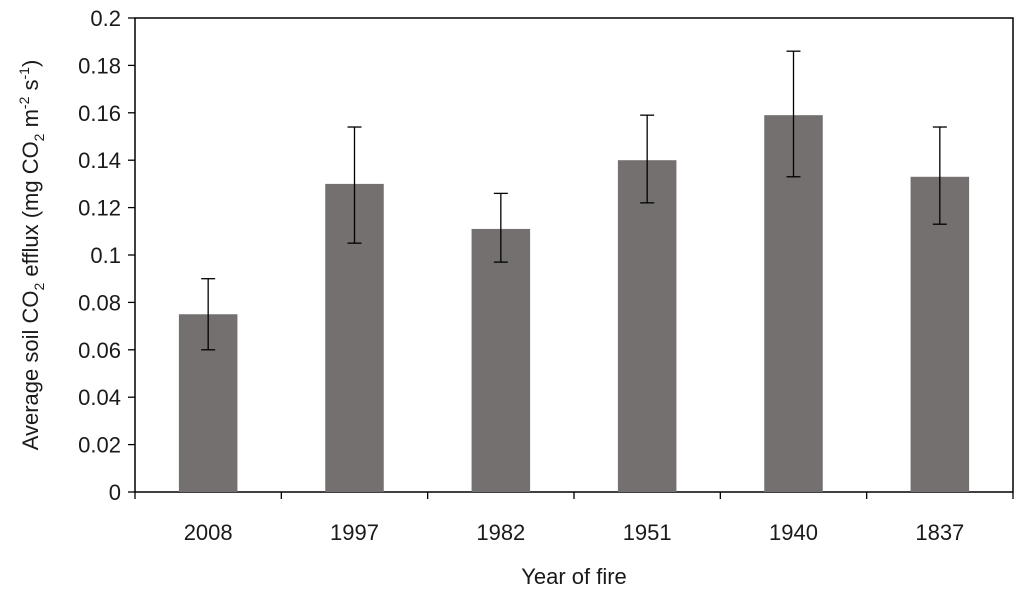 This screenshot has height=595, width=1024. What do you see at coordinates (793, 532) in the screenshot?
I see `x-tick-label: 1940` at bounding box center [793, 532].